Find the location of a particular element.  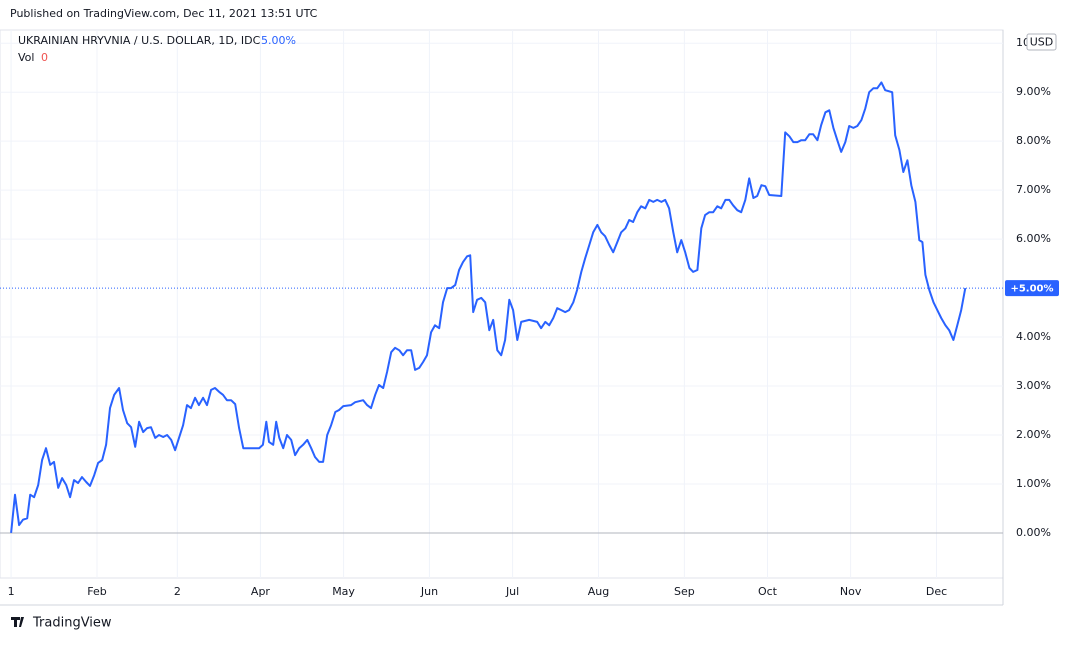

y-tick-label: 7.00% is located at coordinates (1033, 189).